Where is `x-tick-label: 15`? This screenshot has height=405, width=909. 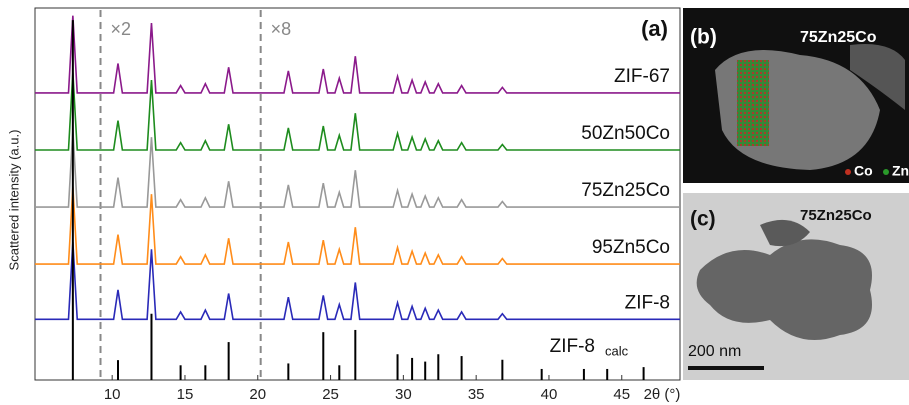 x-tick-label: 15 is located at coordinates (185, 394).